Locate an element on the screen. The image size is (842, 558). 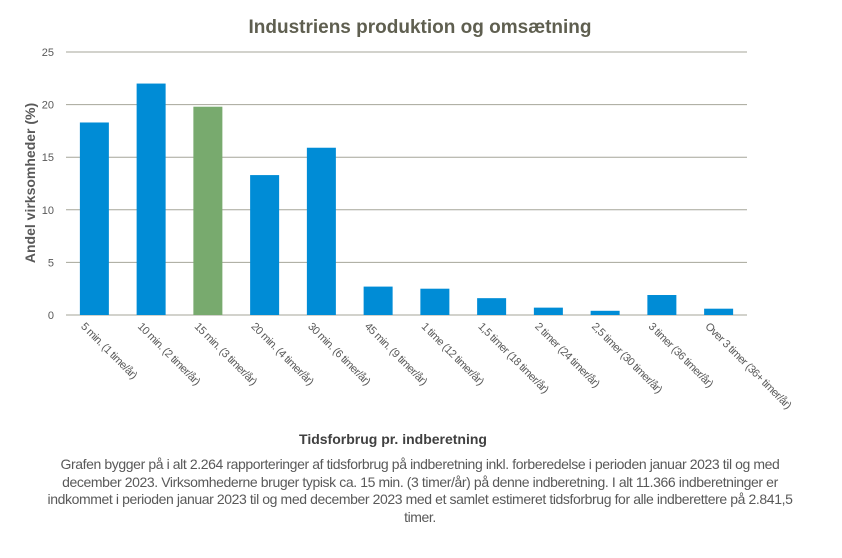
y-axis-label: Andel virksomheder (%) is located at coordinates (30, 183).